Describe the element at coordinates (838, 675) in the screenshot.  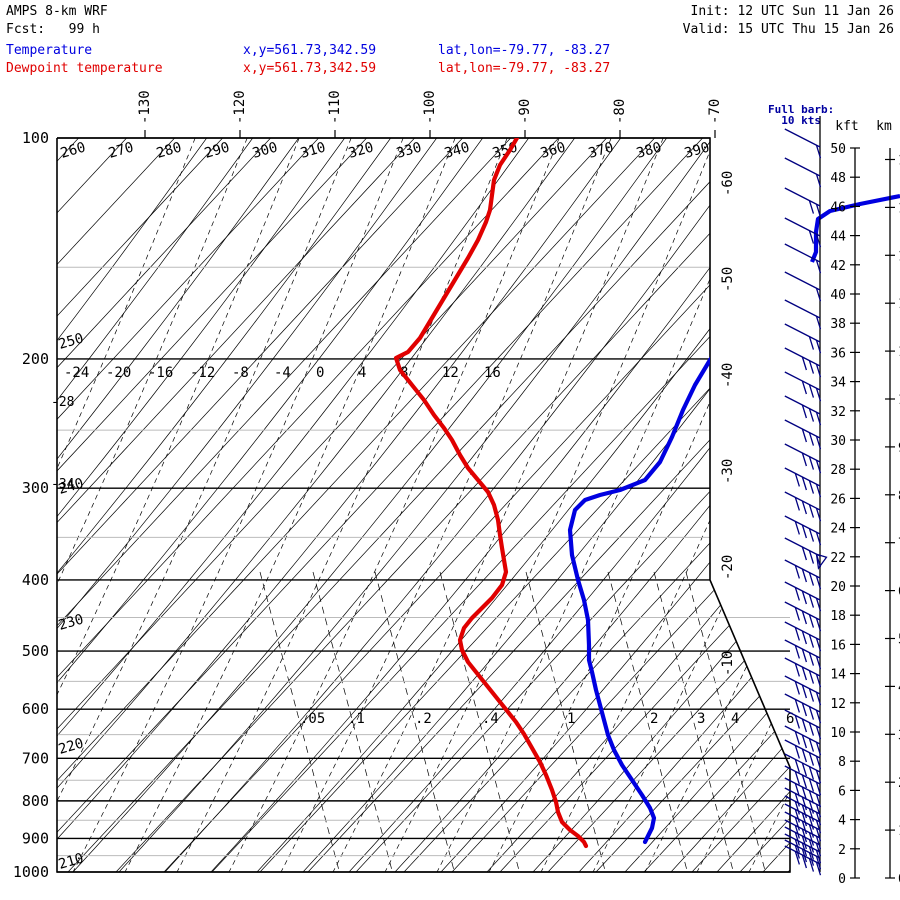
I see `kft-tick-label: 14` at that location.